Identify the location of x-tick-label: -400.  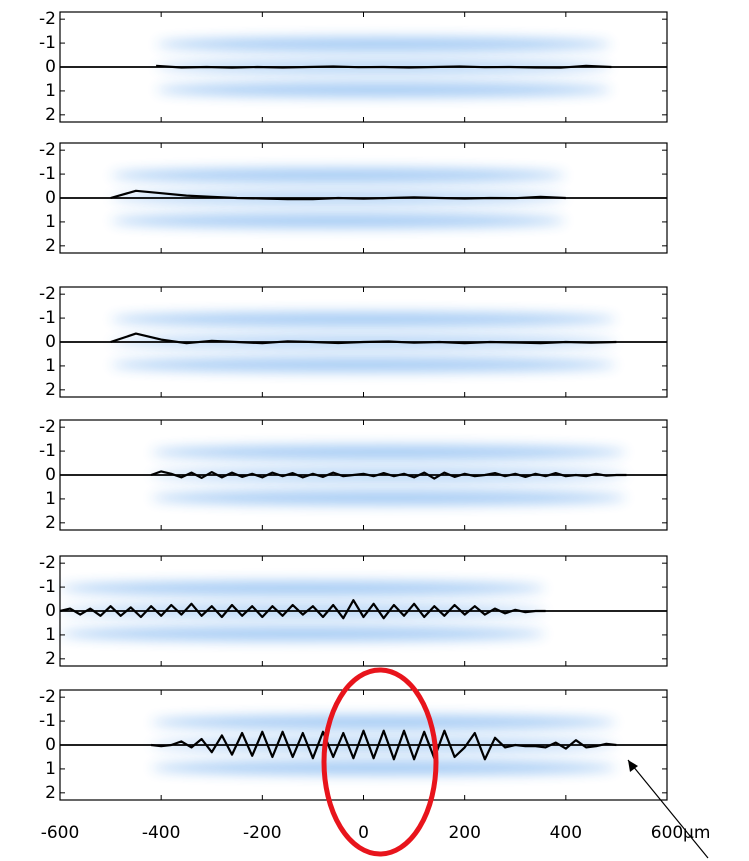
(161, 833).